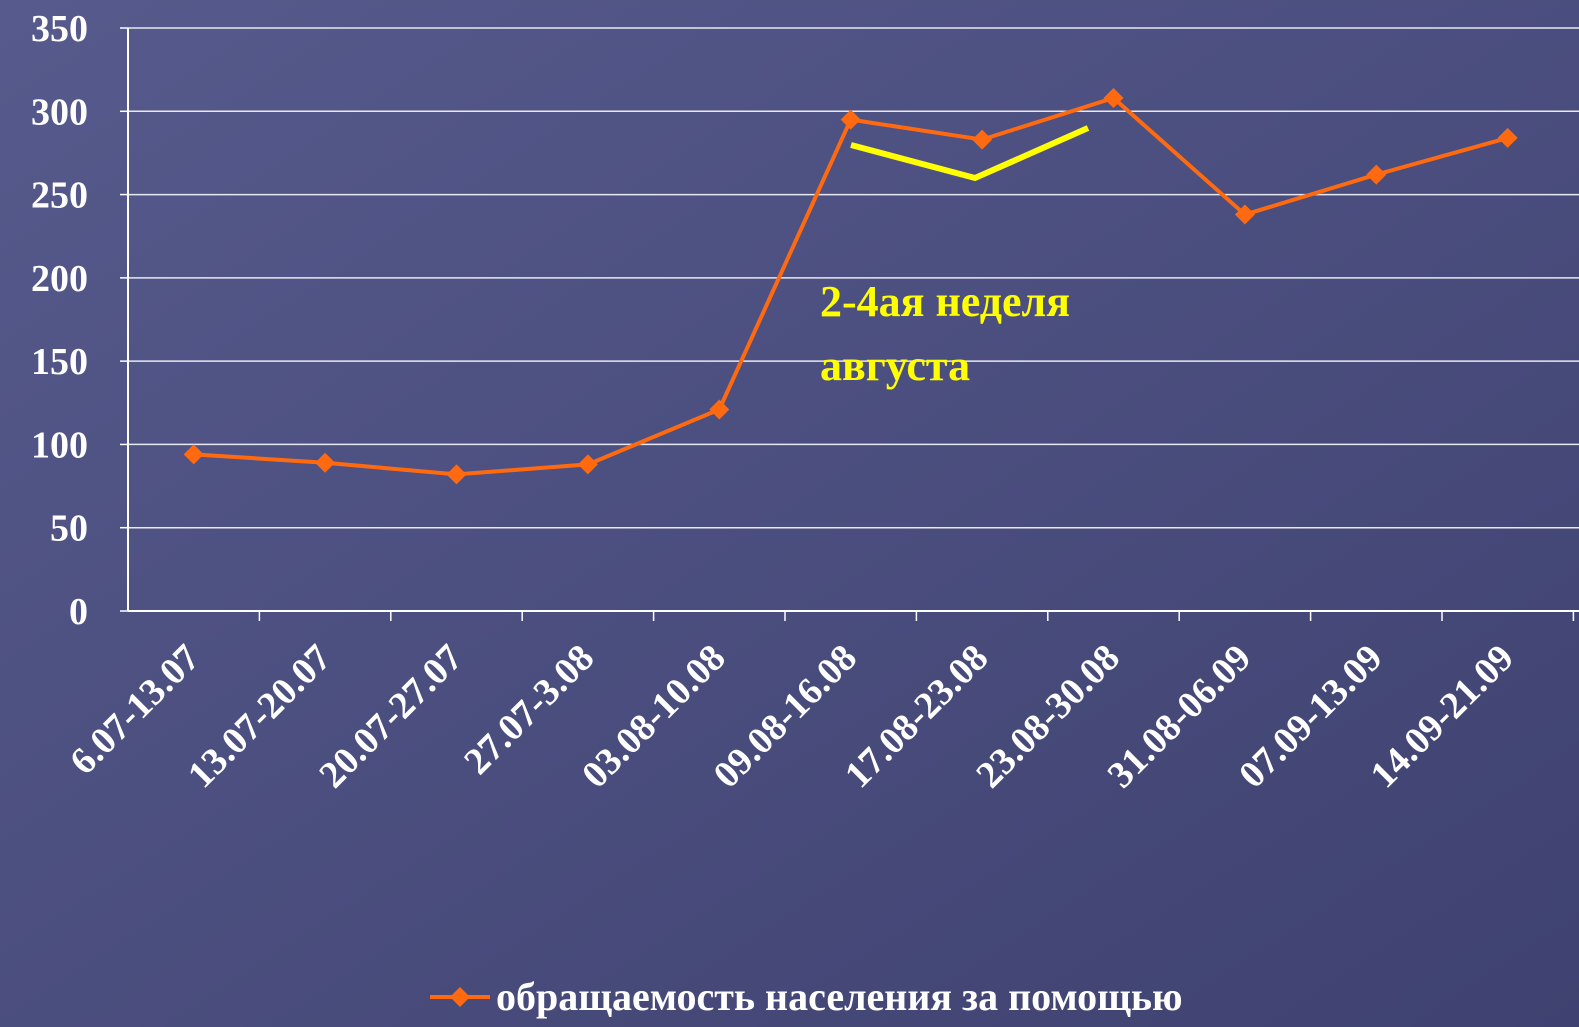  What do you see at coordinates (970, 153) in the screenshot?
I see `annotation-bracket` at bounding box center [970, 153].